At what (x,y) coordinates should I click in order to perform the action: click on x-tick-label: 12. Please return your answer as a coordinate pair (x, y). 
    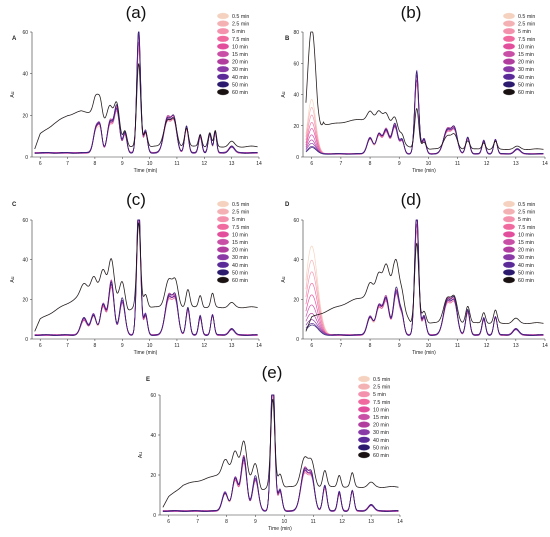
    Looking at the image, I should click on (205, 346).